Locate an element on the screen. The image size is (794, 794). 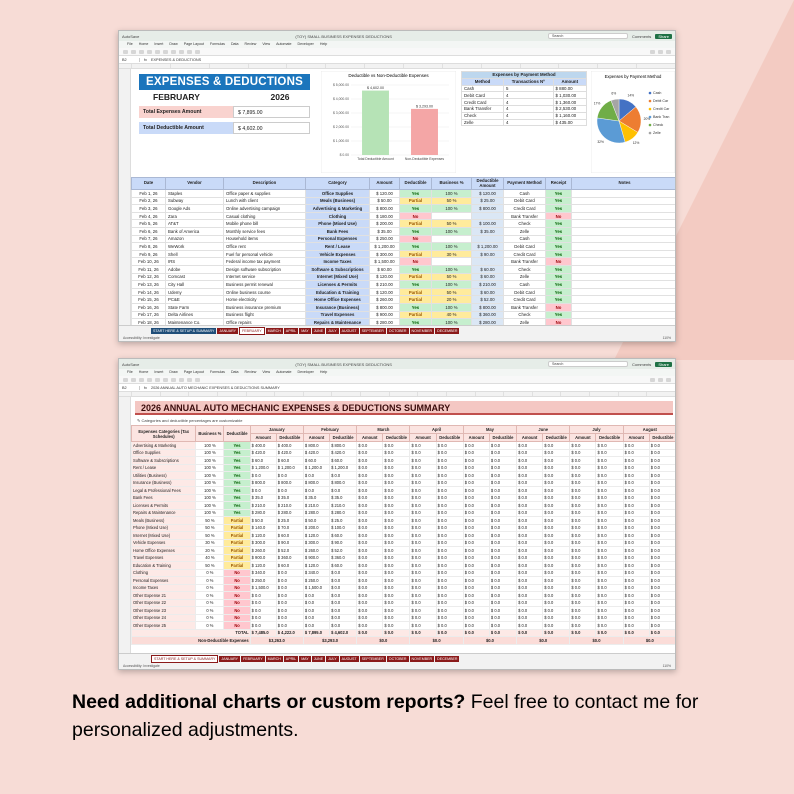
comments-button: Comments is located at coordinates (641, 364).